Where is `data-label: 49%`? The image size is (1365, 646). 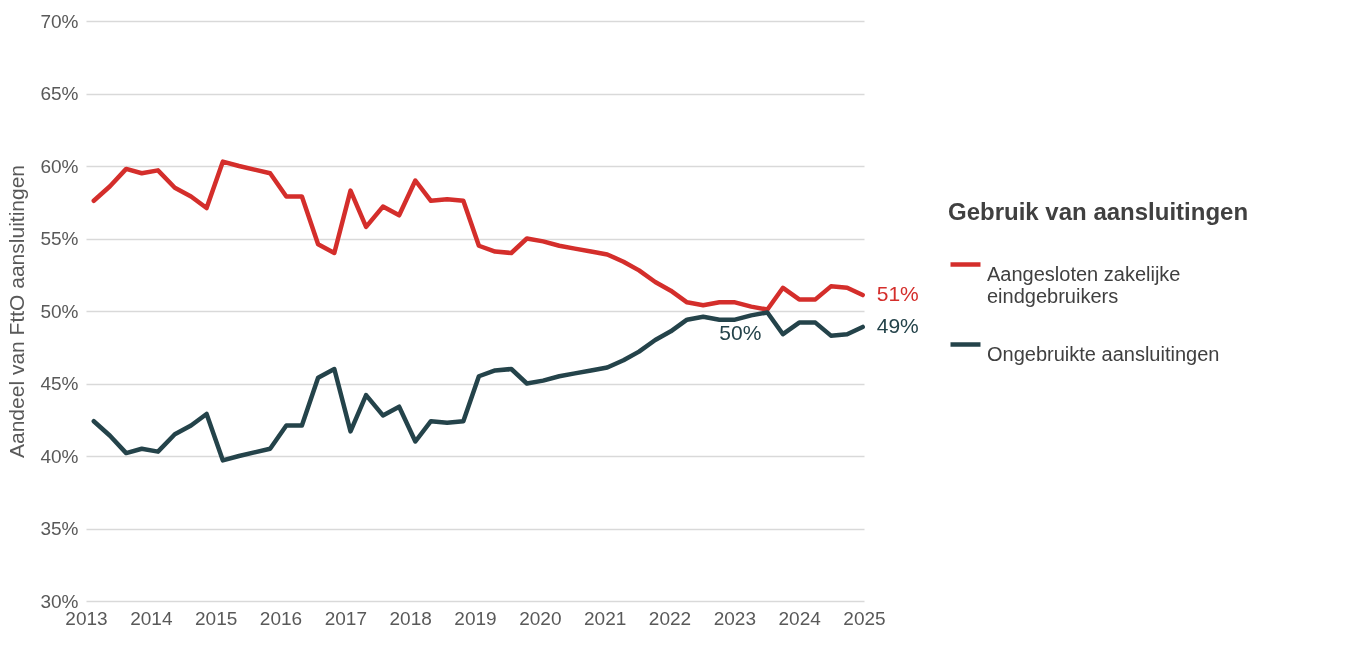
data-label: 49% is located at coordinates (897, 325).